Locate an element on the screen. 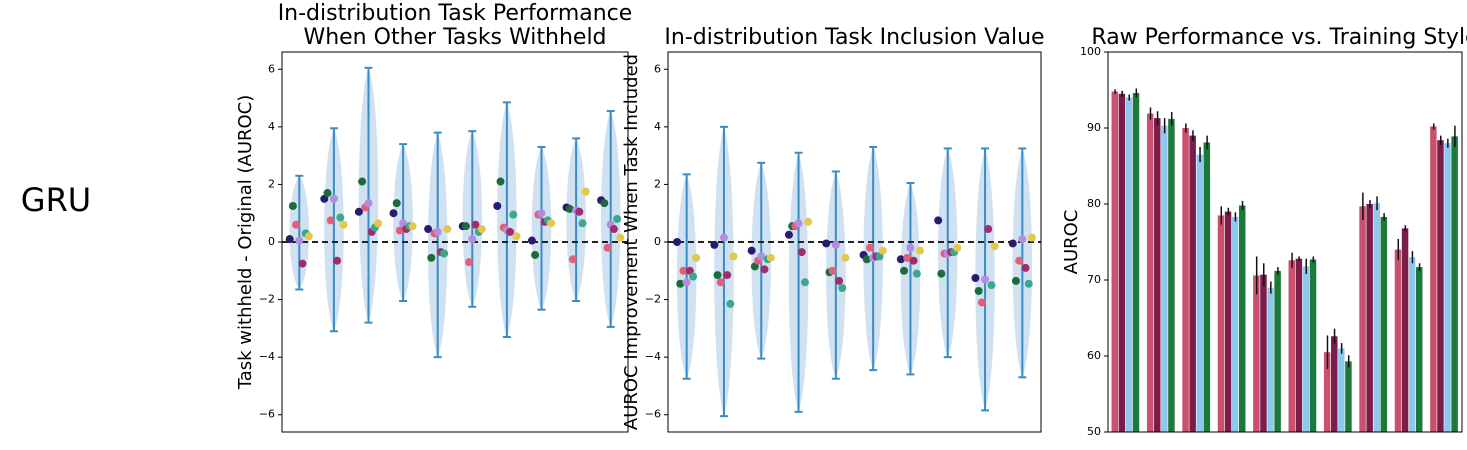  y-tick-label: −4 is located at coordinates (653, 356).